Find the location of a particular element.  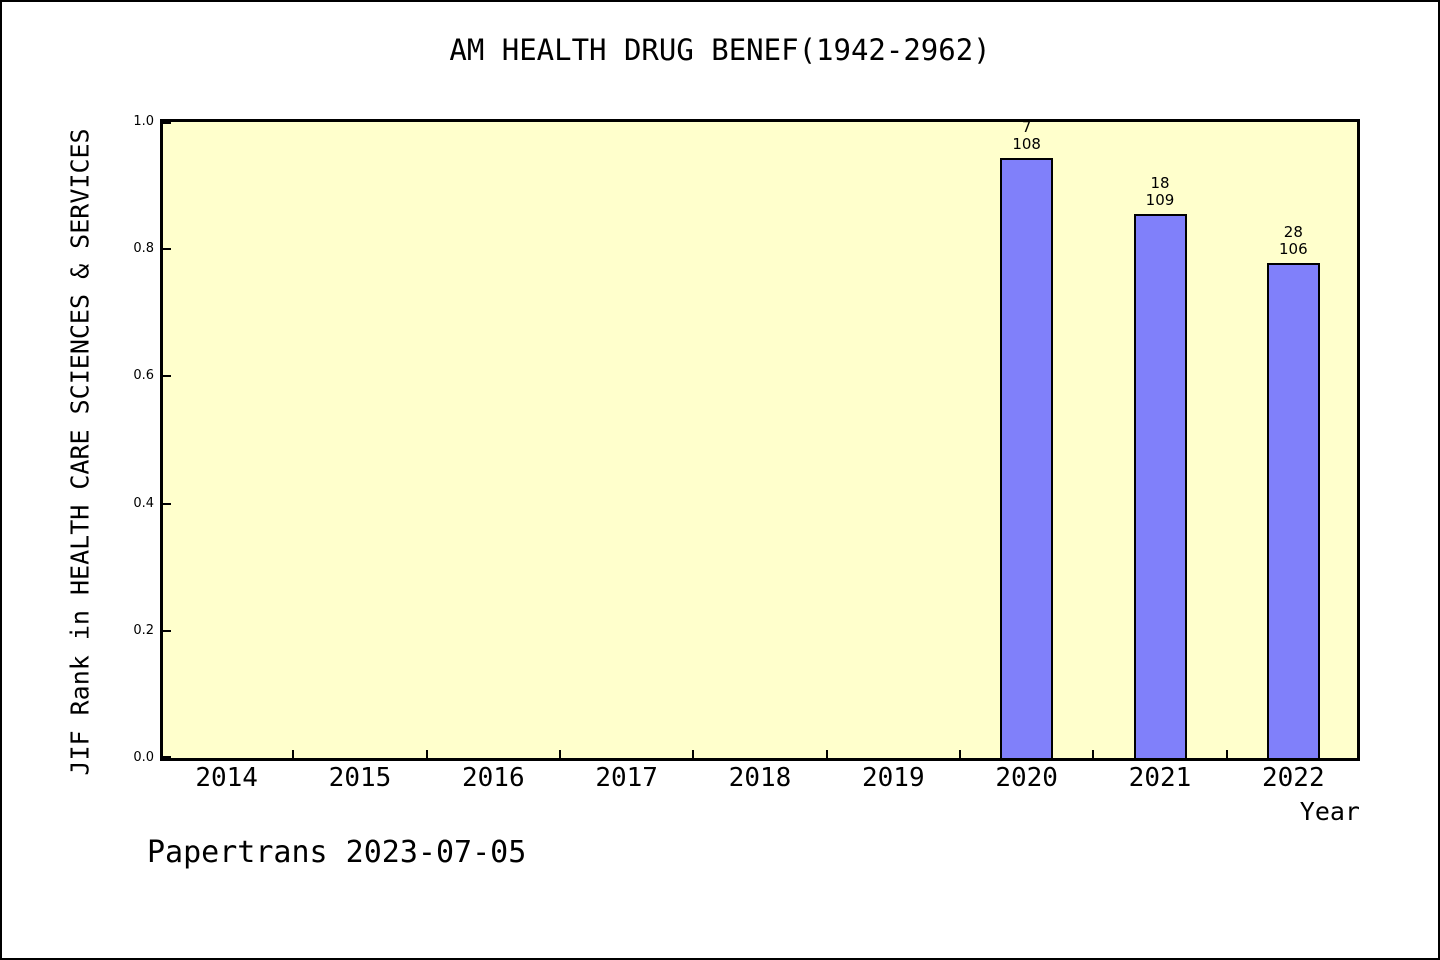

bar-value-label: 28 106 is located at coordinates (1293, 241).